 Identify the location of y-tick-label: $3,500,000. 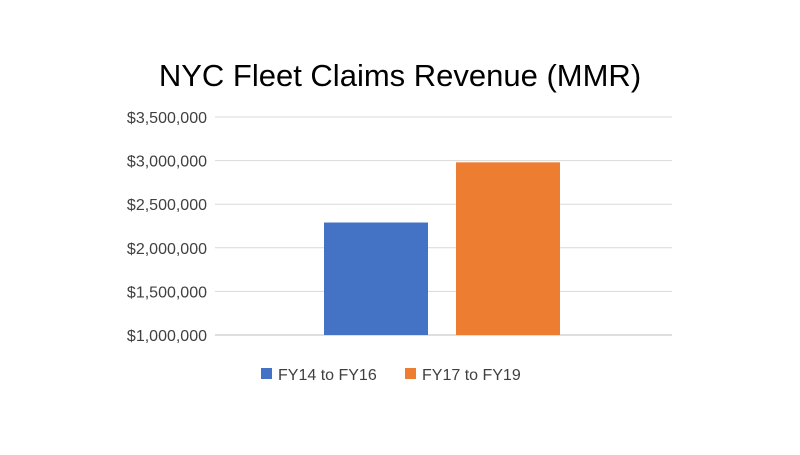
(167, 118).